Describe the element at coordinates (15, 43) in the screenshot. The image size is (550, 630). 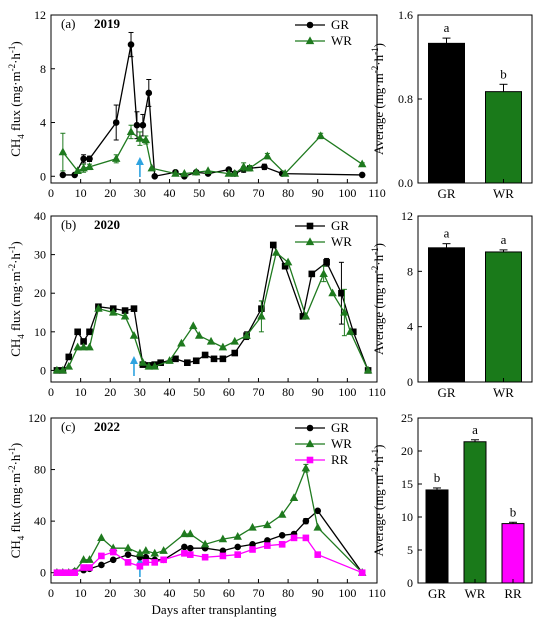
I see `ylabel-part: )` at that location.